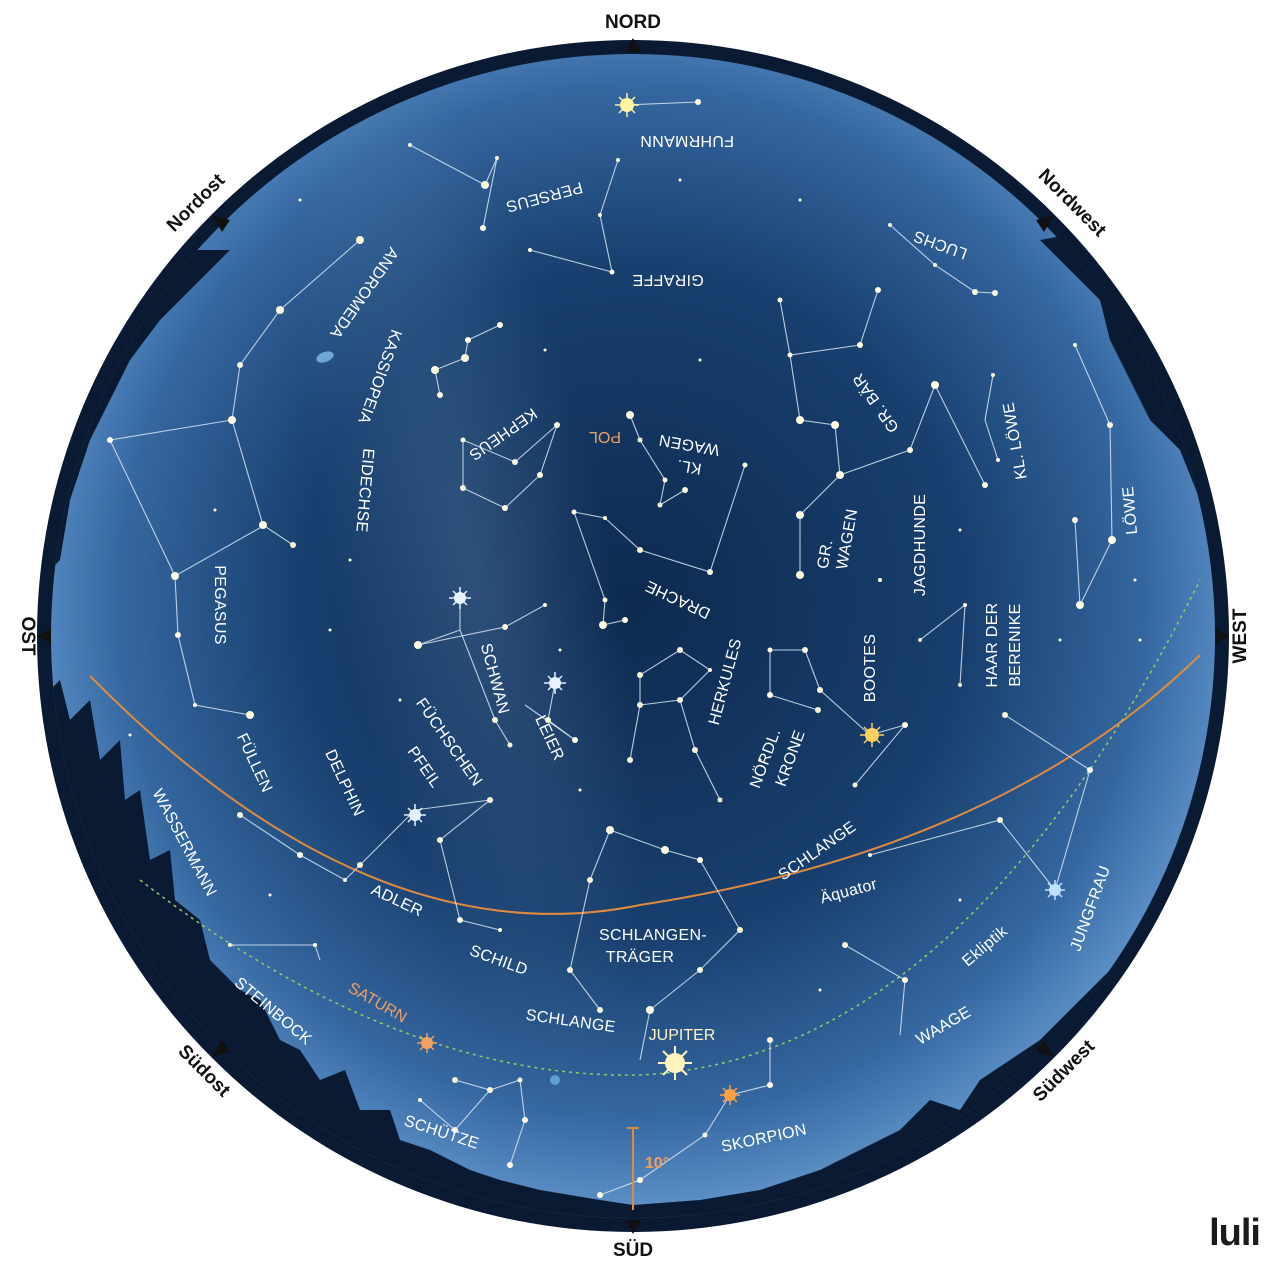  I want to click on label-giraffe: GIRAFFE, so click(667, 279).